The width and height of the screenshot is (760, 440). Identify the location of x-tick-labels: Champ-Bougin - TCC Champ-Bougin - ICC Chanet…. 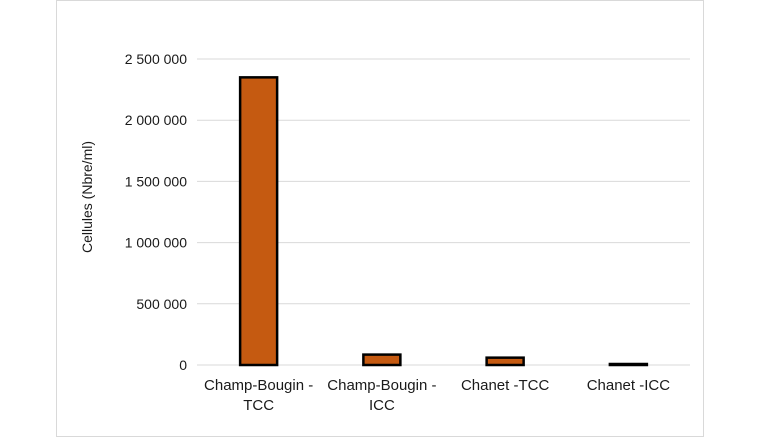
(437, 395).